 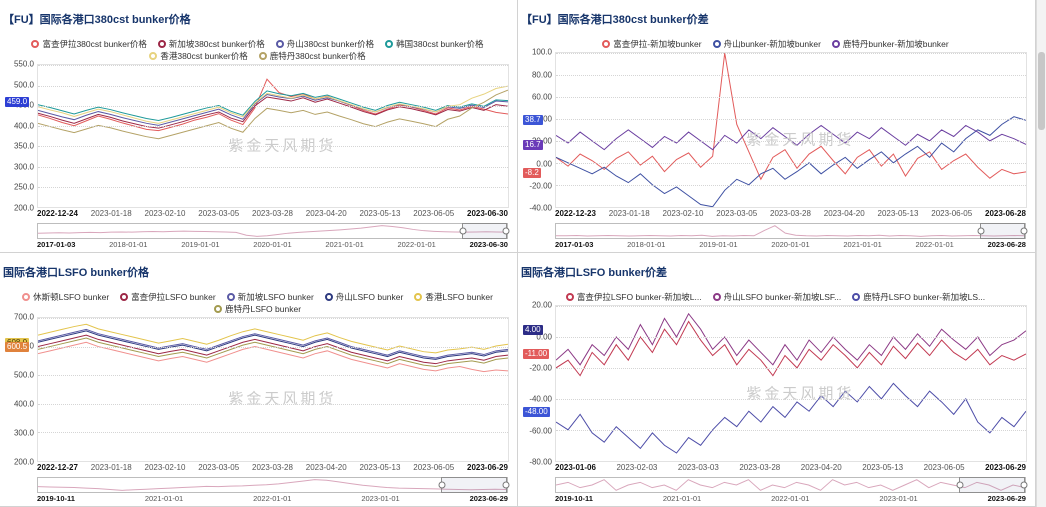 I want to click on legend-item: 鹿特丹380cst bunker价格, so click(x=312, y=56).